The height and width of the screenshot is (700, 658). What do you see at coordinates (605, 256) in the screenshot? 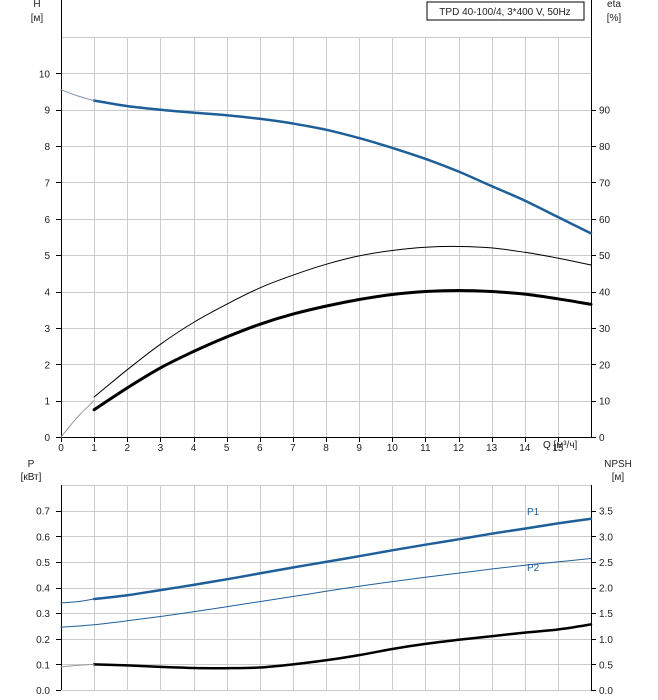
I see `y2-tick-label: 50` at bounding box center [605, 256].